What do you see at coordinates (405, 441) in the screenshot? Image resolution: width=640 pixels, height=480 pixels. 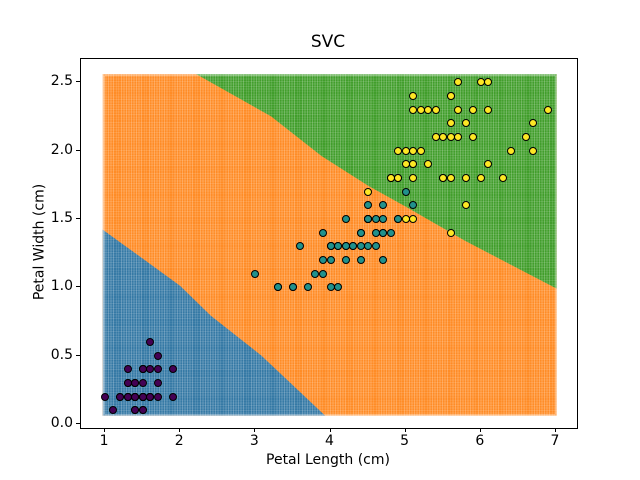 I see `x-tick-label: 5` at bounding box center [405, 441].